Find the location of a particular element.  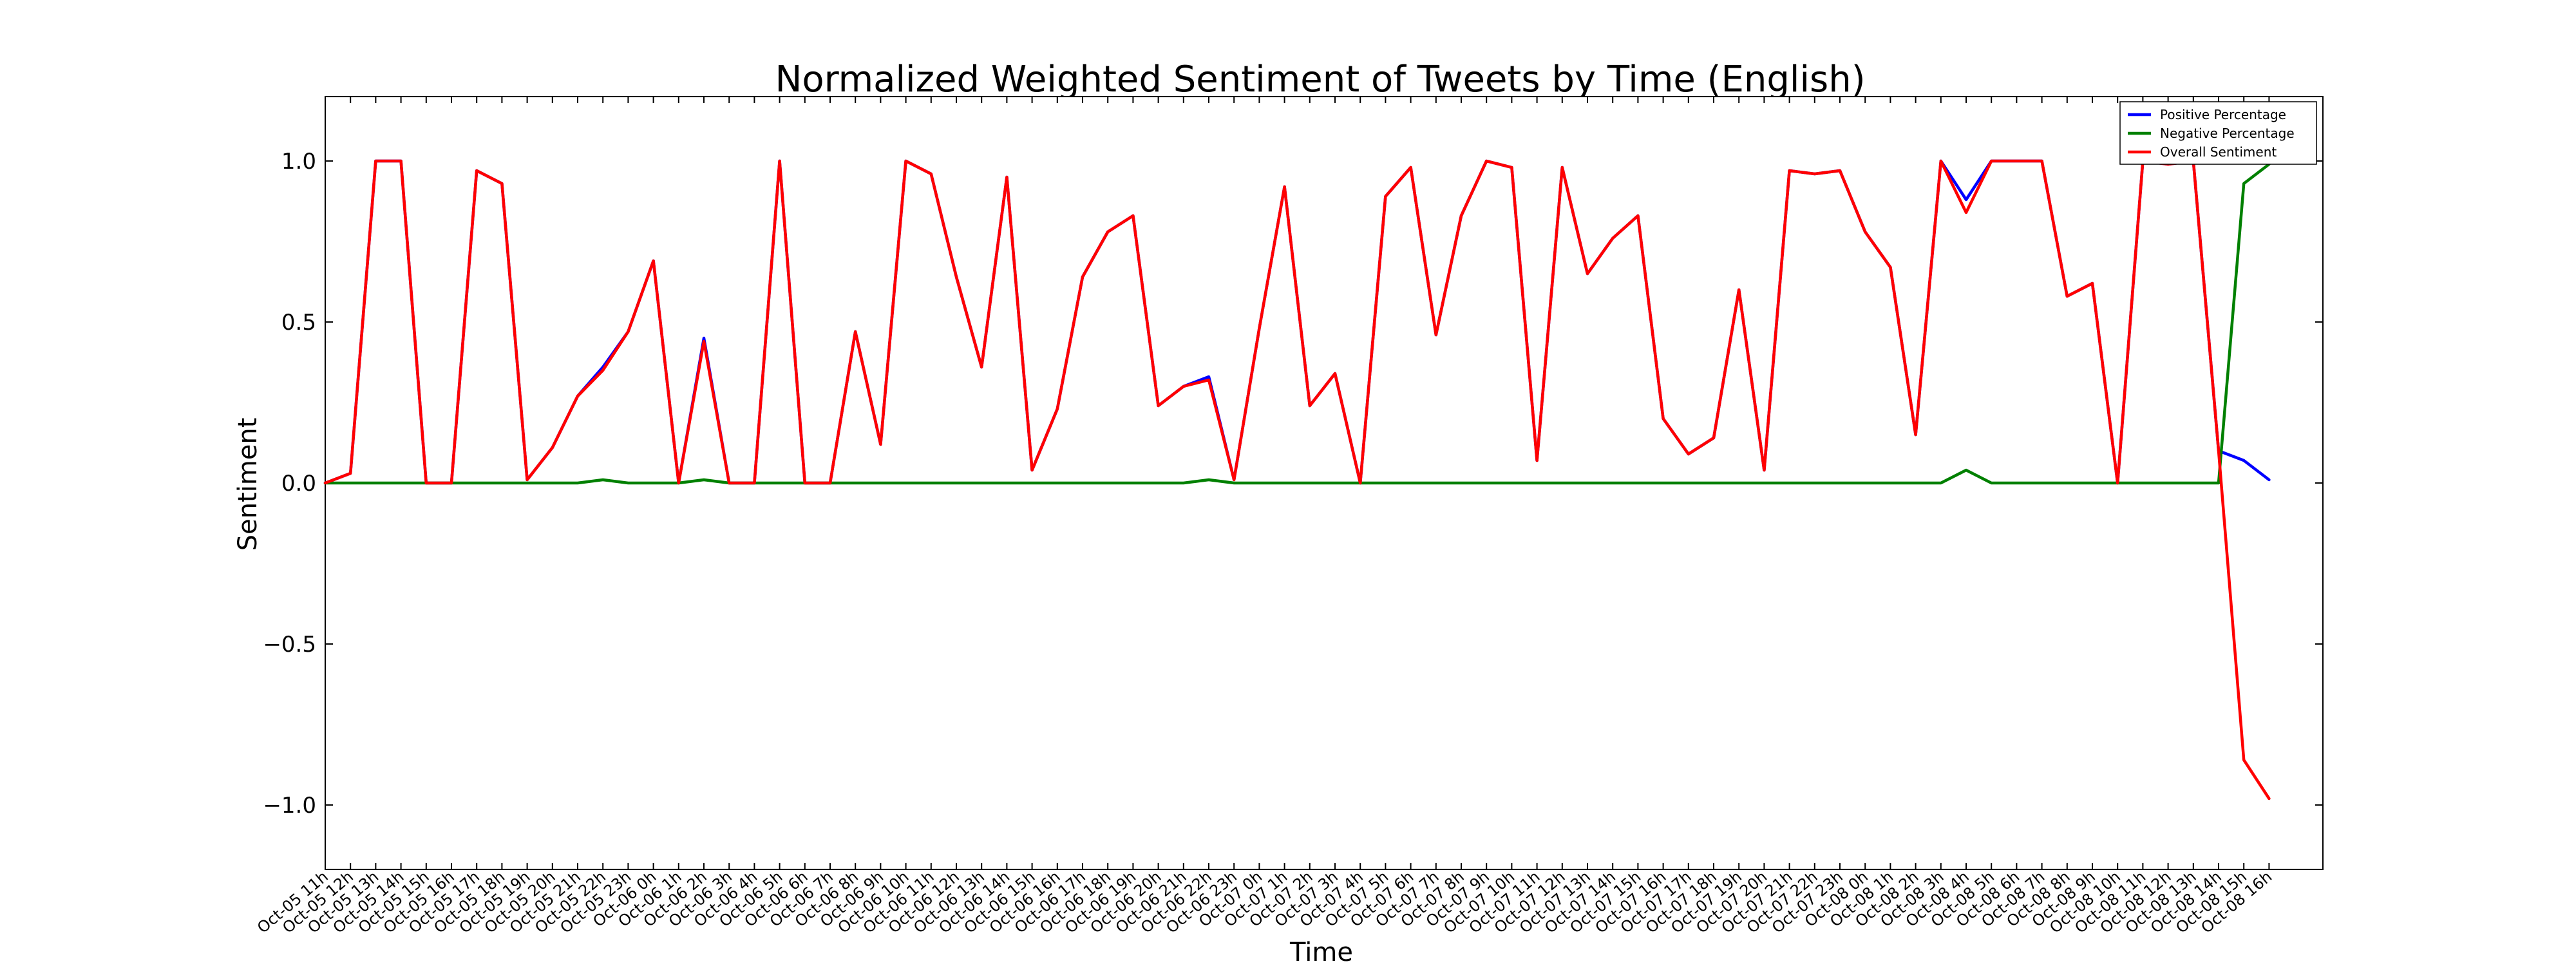

legend-box is located at coordinates (2218, 133).